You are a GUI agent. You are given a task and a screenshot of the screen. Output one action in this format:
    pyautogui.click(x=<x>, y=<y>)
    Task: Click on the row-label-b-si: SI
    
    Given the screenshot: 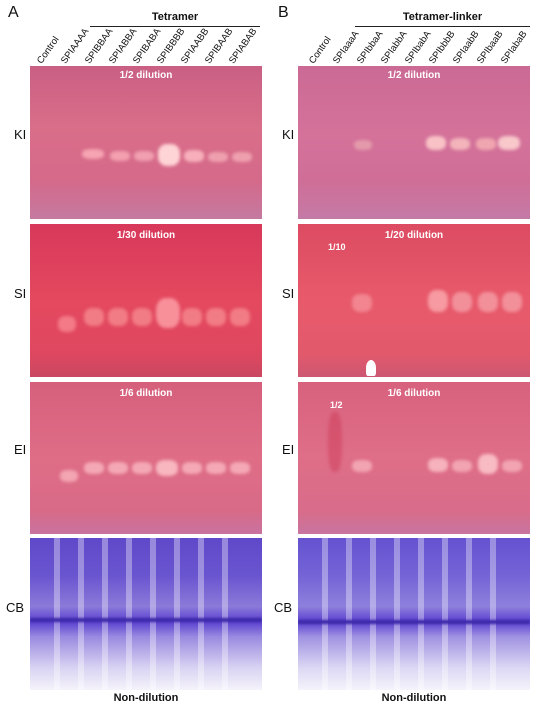 What is the action you would take?
    pyautogui.click(x=288, y=293)
    